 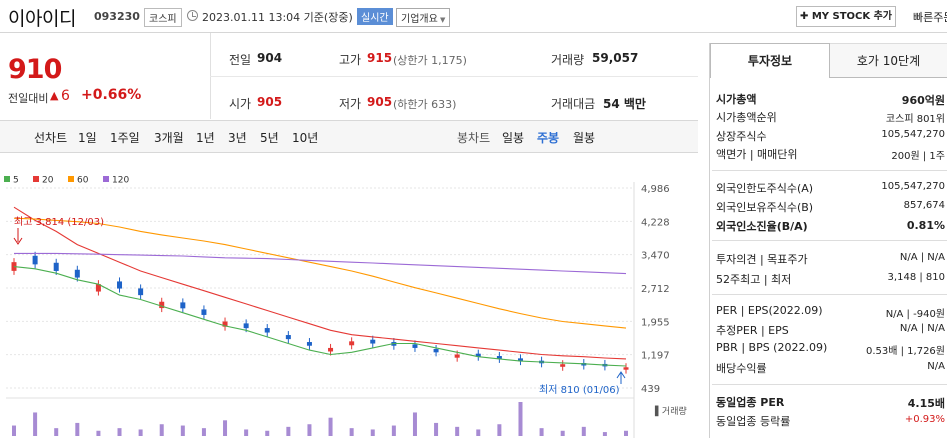 I want to click on tab-invest-info: 투자정보, so click(x=770, y=60).